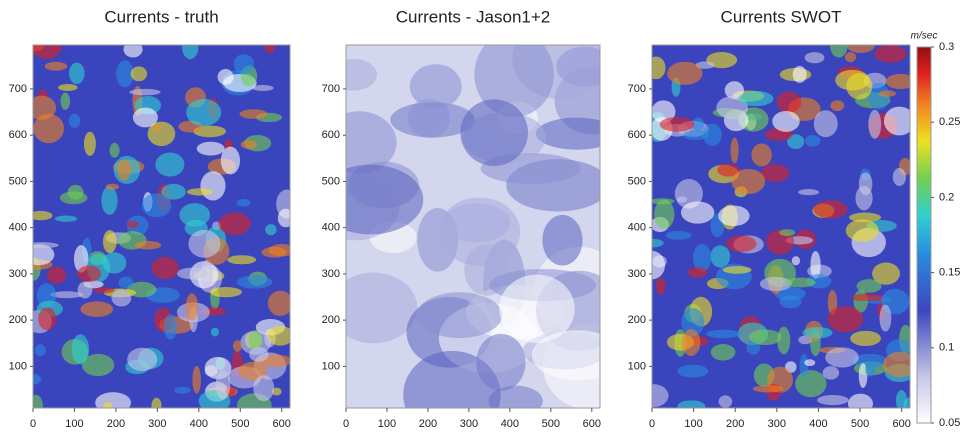 Image resolution: width=973 pixels, height=445 pixels. Describe the element at coordinates (473, 16) in the screenshot. I see `panel-title: Currents - Jason1+2` at that location.